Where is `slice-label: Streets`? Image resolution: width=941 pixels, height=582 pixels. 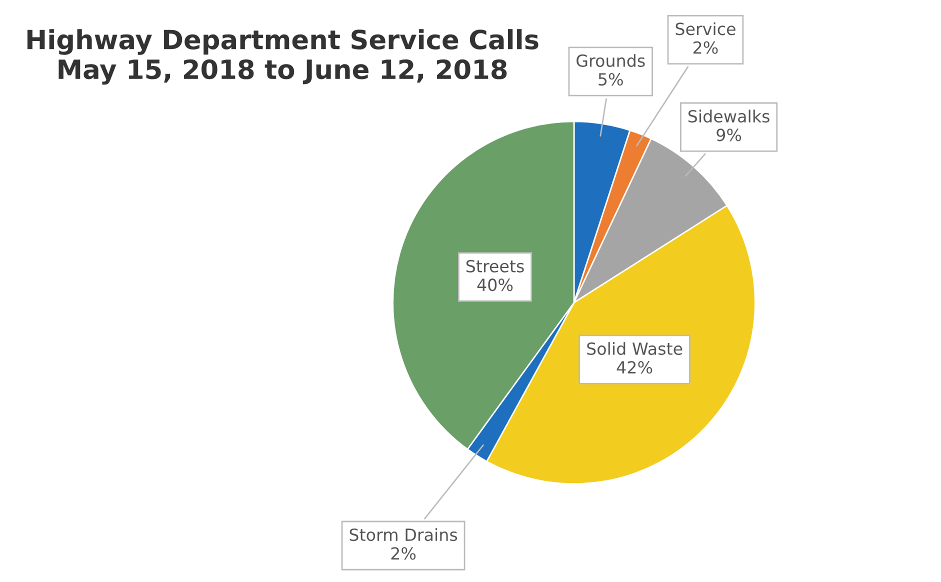
slice-label: Streets is located at coordinates (495, 266).